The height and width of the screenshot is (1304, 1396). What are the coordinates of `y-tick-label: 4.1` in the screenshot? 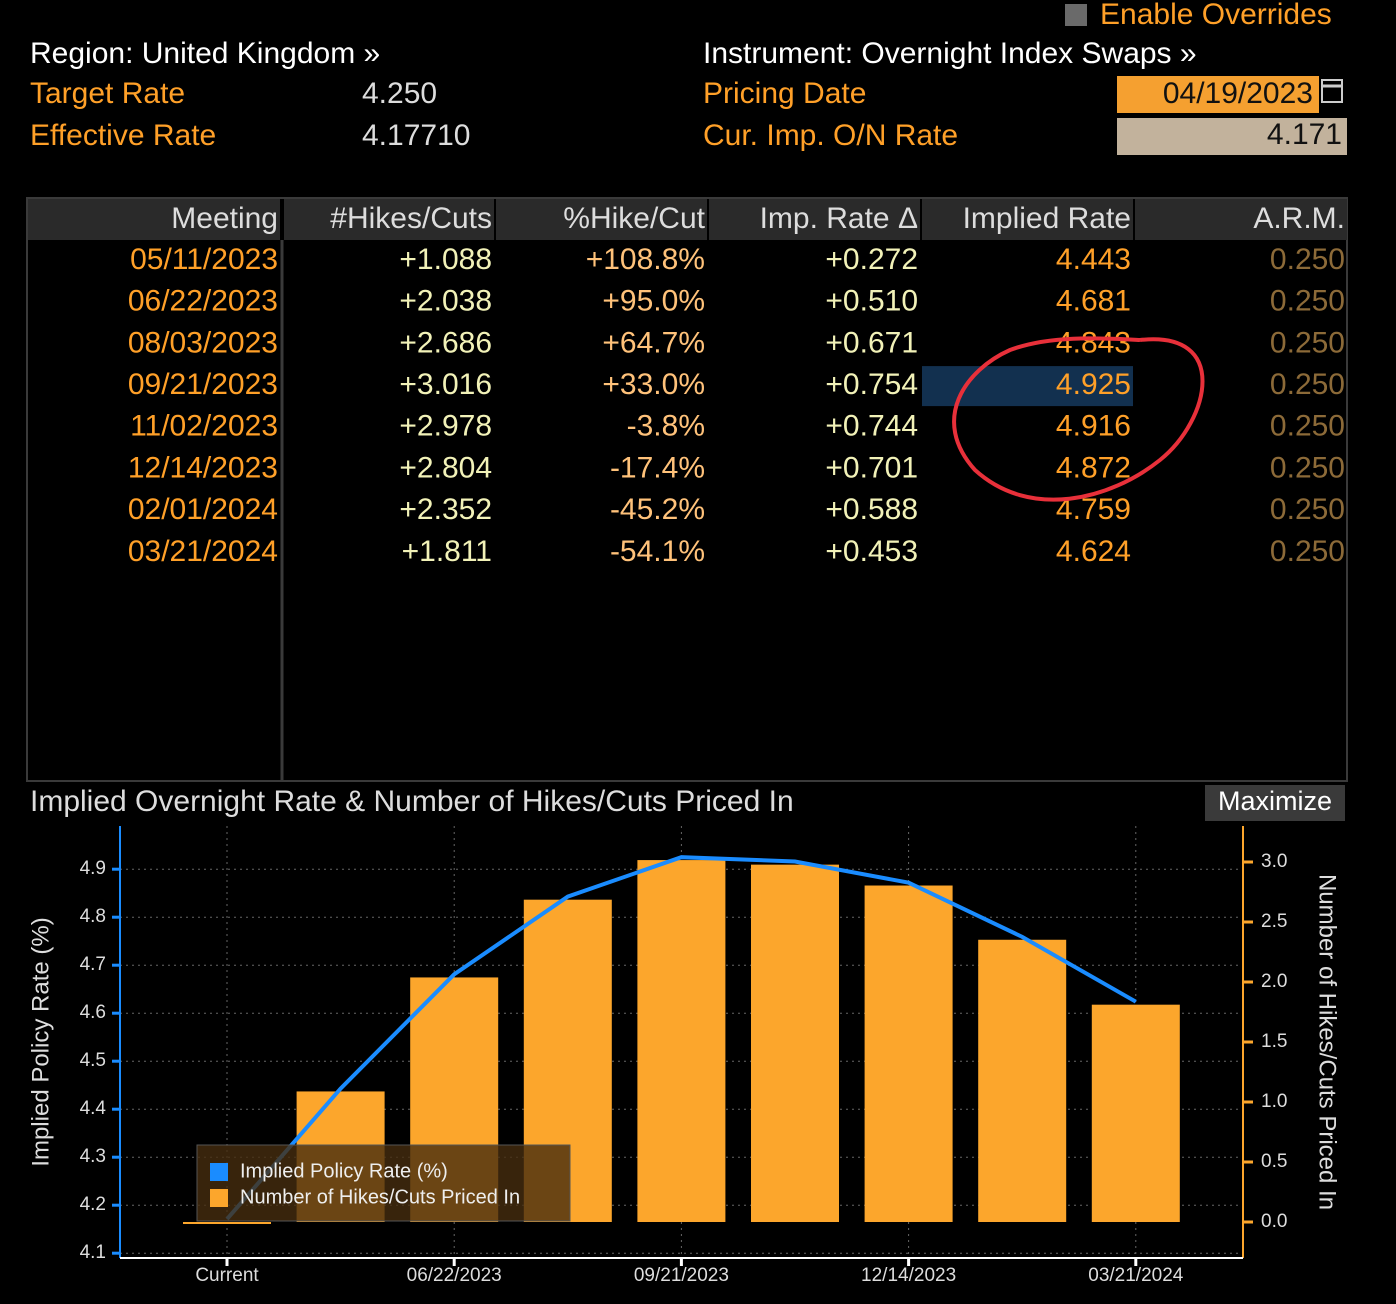 It's located at (93, 1252).